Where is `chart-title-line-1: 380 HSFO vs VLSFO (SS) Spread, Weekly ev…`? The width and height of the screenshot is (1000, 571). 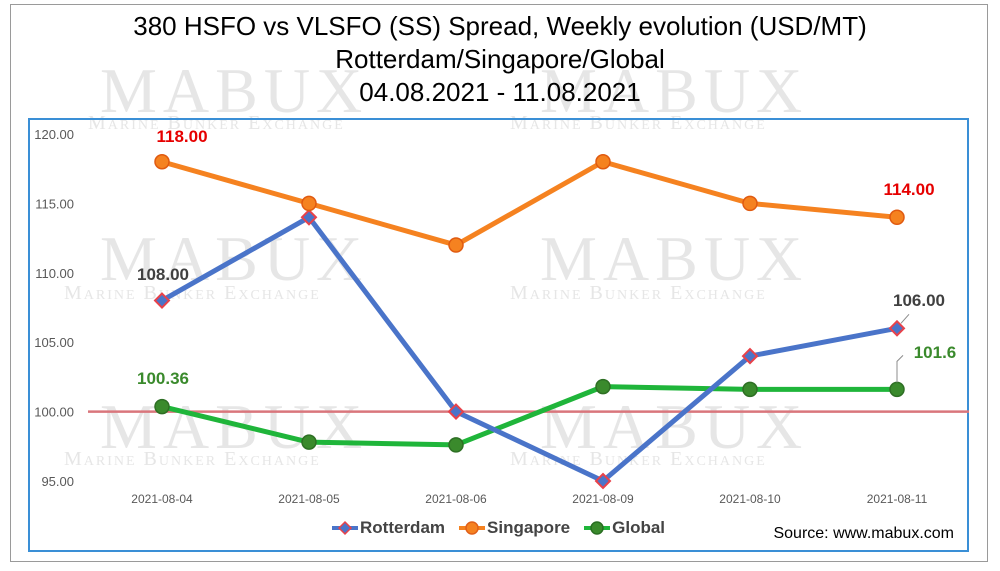 chart-title-line-1: 380 HSFO vs VLSFO (SS) Spread, Weekly ev… is located at coordinates (500, 26).